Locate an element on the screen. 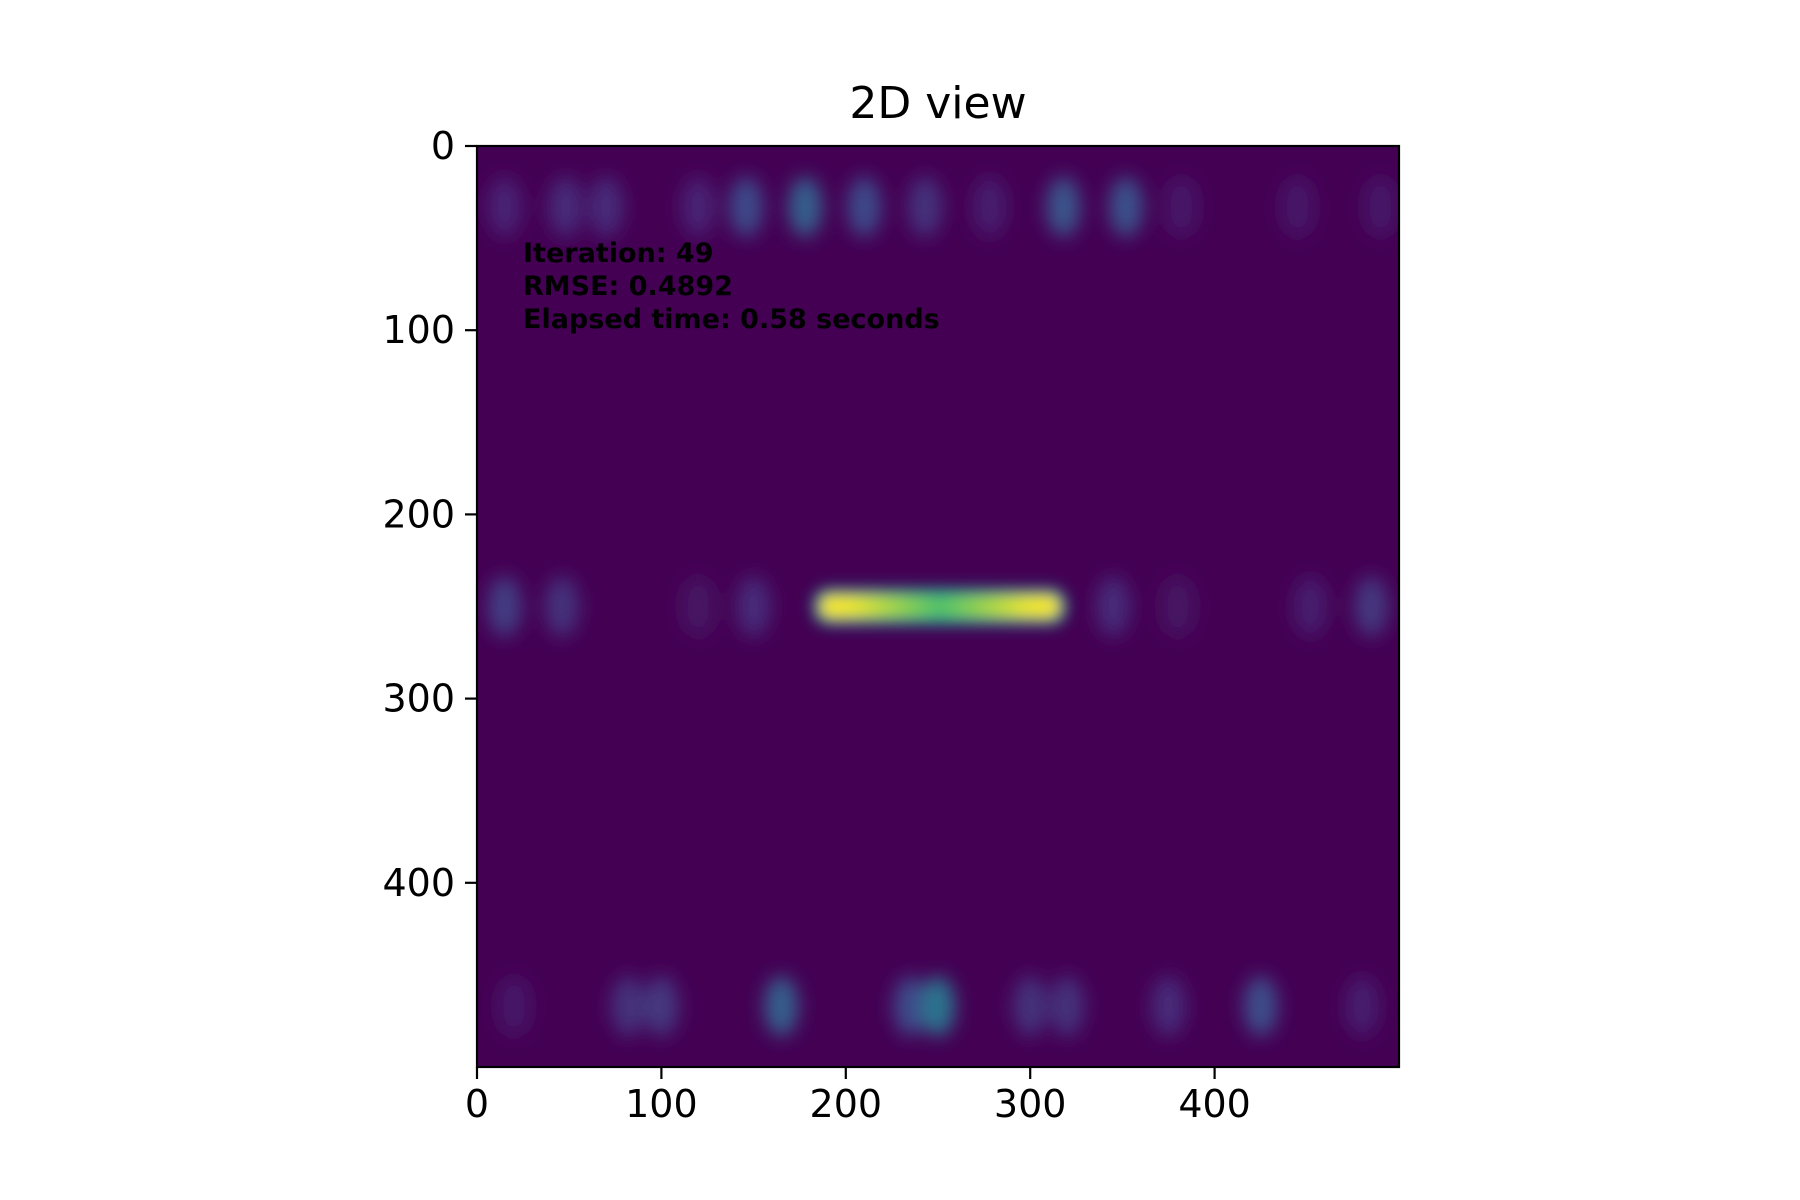 The height and width of the screenshot is (1200, 1800). x-tick-label: 100 is located at coordinates (661, 1104).